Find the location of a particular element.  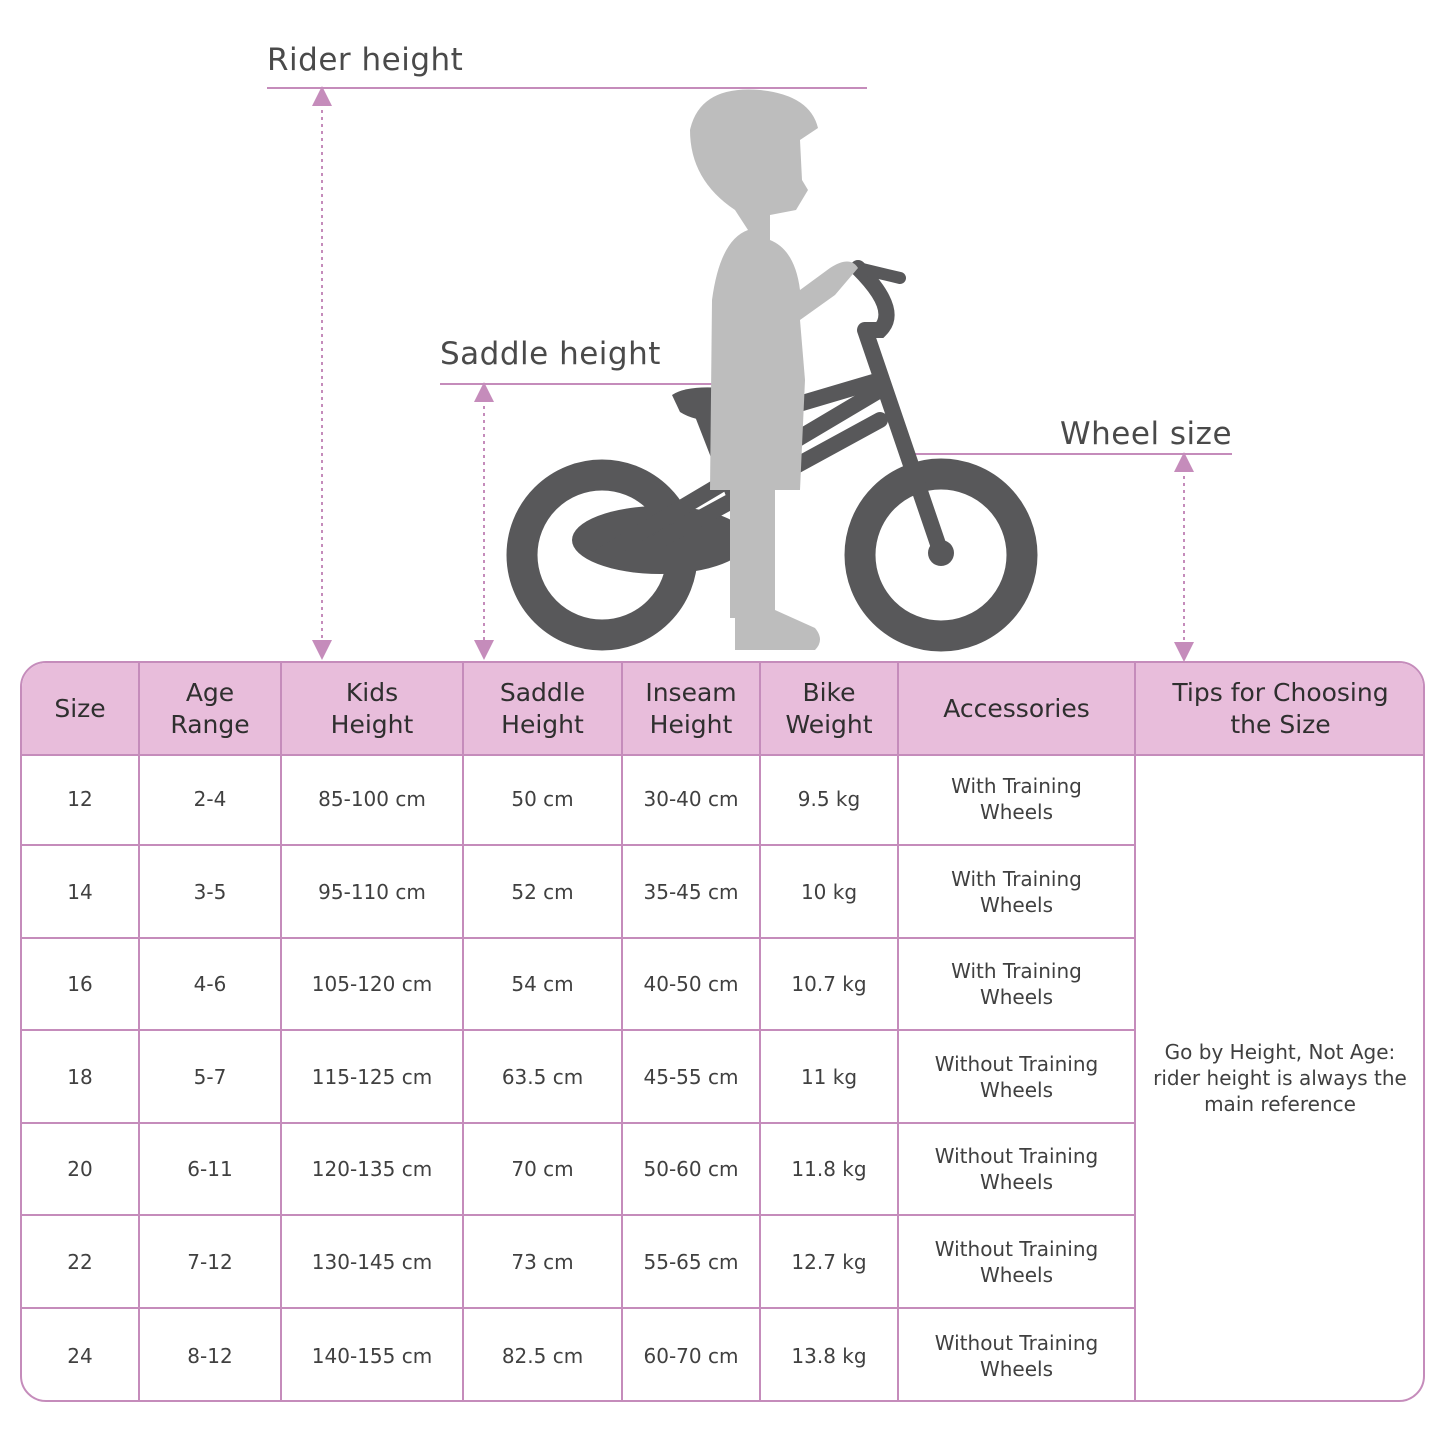

header-saddle-height: Saddle Height is located at coordinates (543, 708).